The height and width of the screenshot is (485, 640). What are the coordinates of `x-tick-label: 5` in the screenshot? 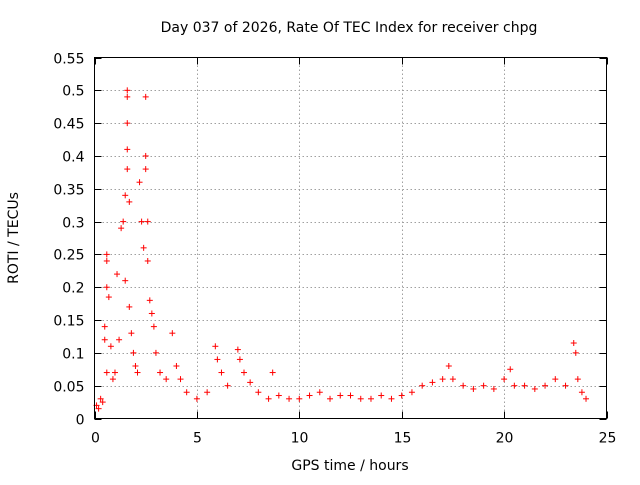 It's located at (197, 439).